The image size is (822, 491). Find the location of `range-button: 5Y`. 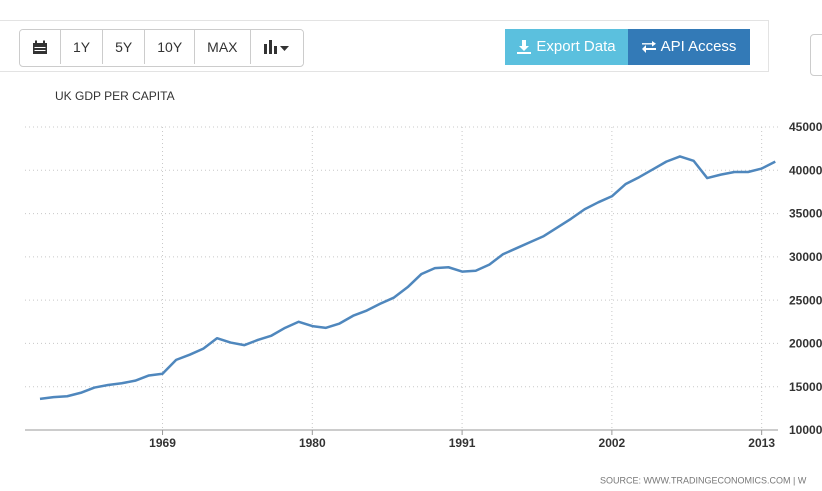

range-button: 5Y is located at coordinates (123, 47).